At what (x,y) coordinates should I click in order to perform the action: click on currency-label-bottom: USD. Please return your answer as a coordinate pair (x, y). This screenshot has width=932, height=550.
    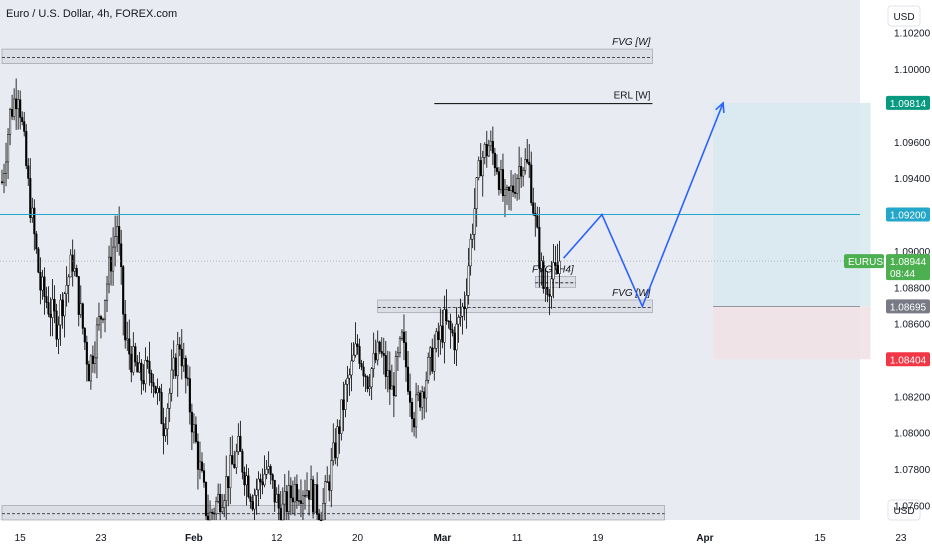
    Looking at the image, I should click on (903, 511).